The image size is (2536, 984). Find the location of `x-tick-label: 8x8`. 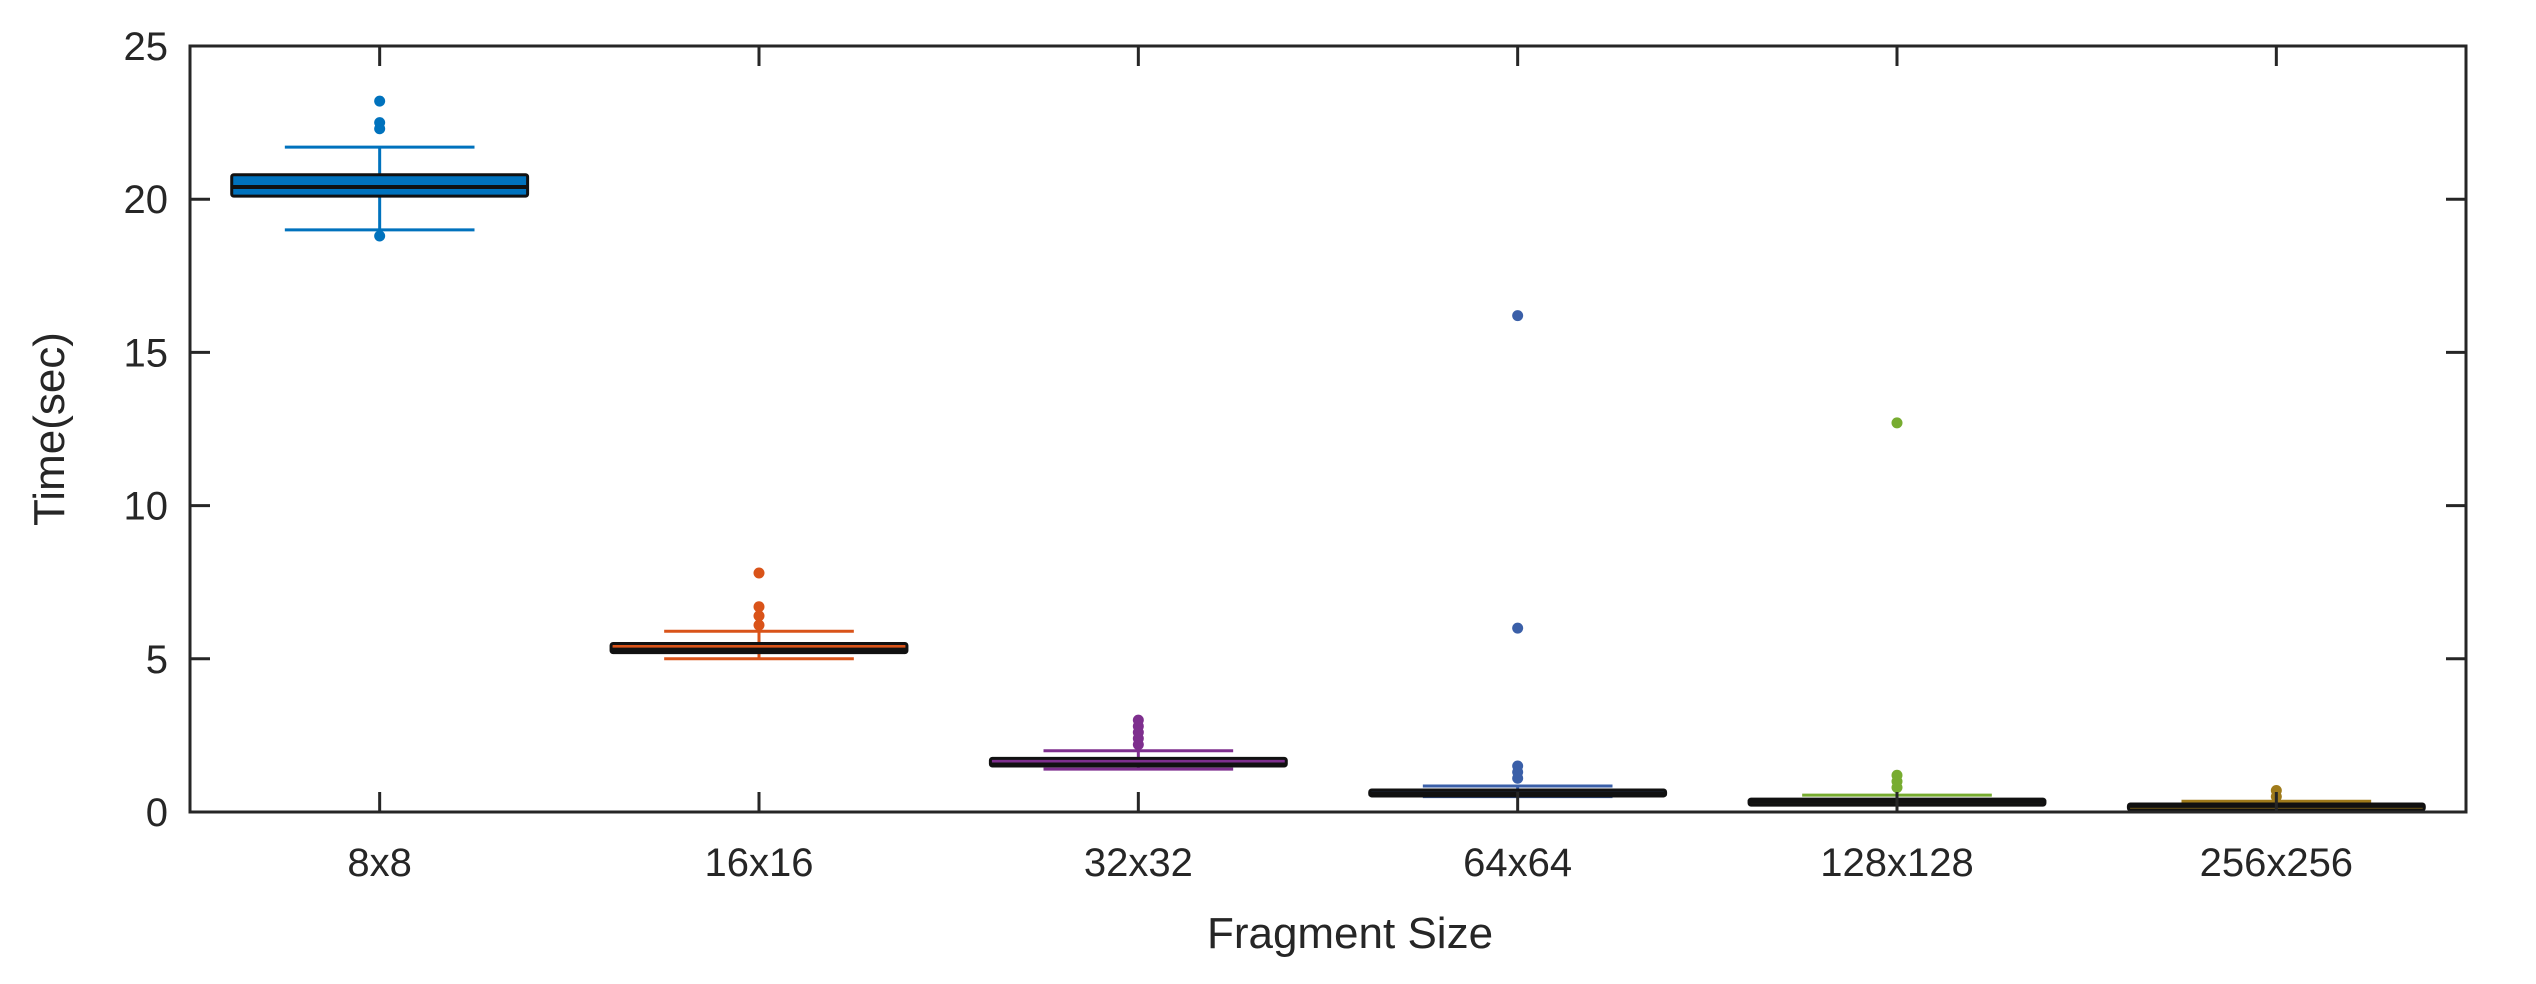

x-tick-label: 8x8 is located at coordinates (379, 863).